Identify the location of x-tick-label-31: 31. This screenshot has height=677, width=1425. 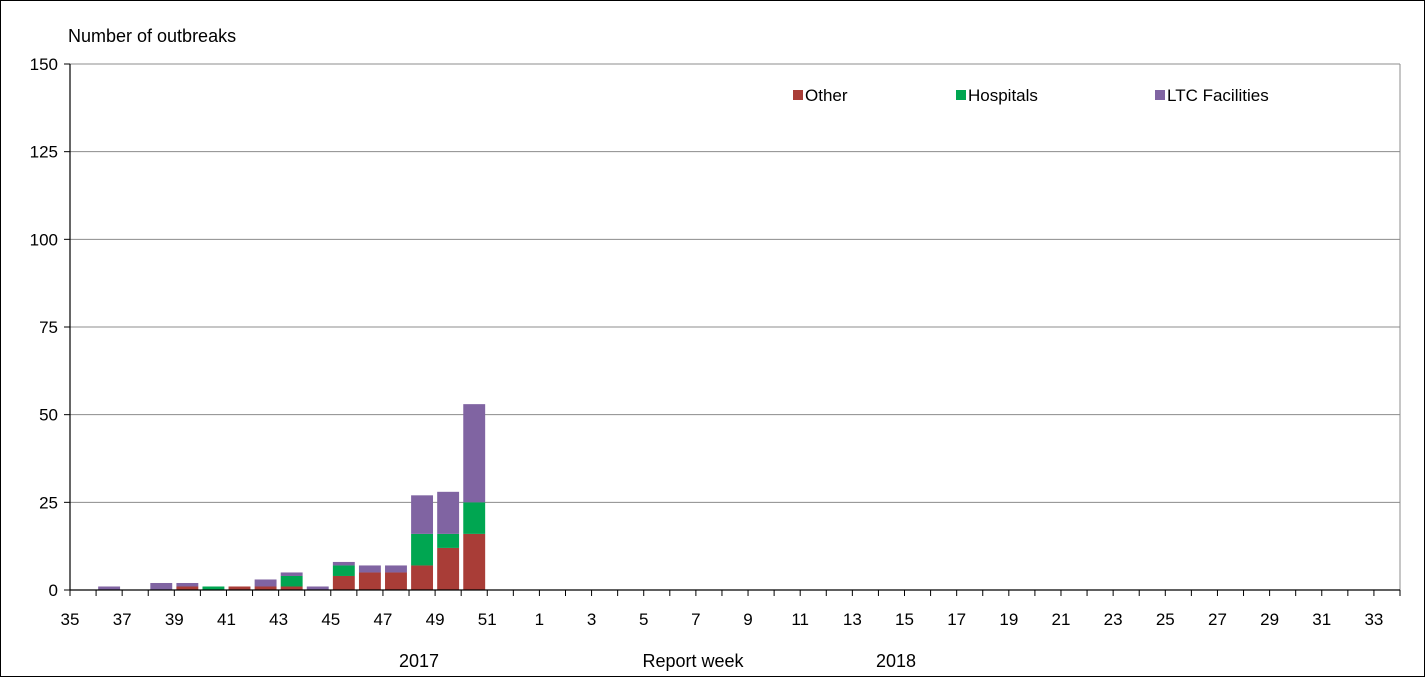
(1321, 619).